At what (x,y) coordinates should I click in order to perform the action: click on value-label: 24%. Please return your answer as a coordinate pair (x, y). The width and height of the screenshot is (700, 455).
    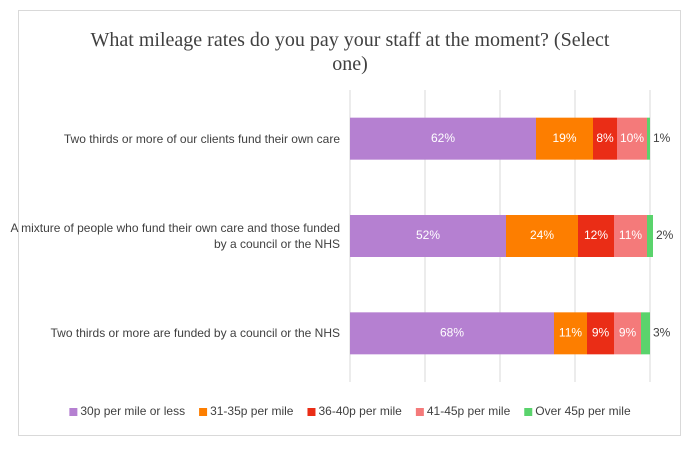
    Looking at the image, I should click on (542, 235).